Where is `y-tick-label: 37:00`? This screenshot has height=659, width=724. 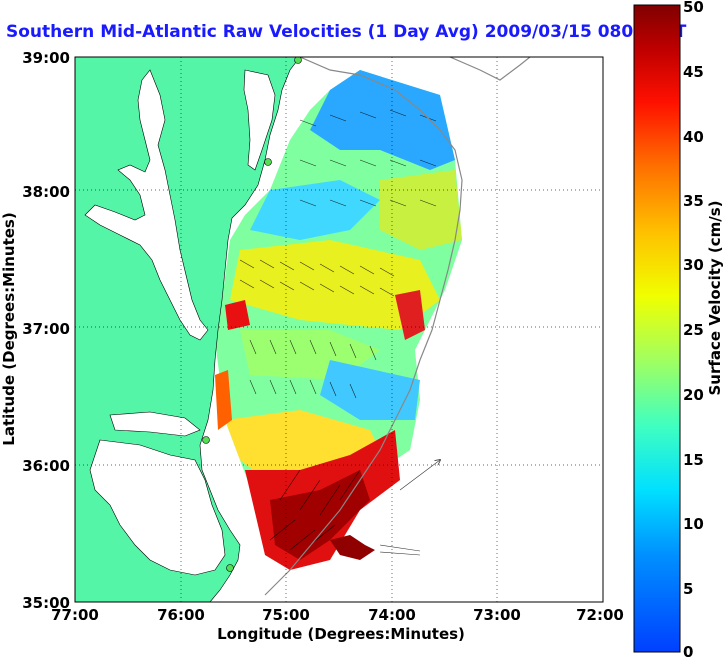
y-tick-label: 37:00 is located at coordinates (46, 329).